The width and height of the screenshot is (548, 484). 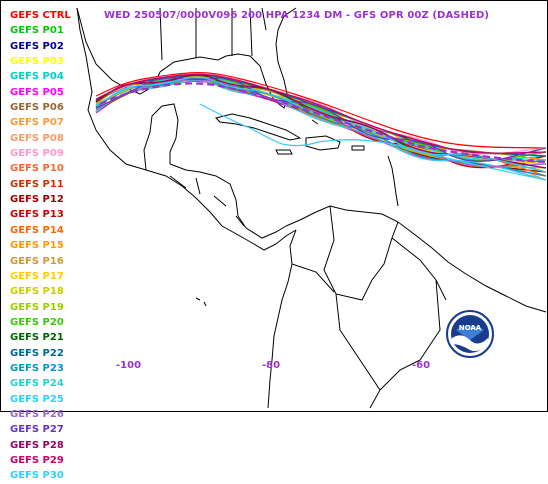 What do you see at coordinates (323, 143) in the screenshot?
I see `coast-hispaniola` at bounding box center [323, 143].